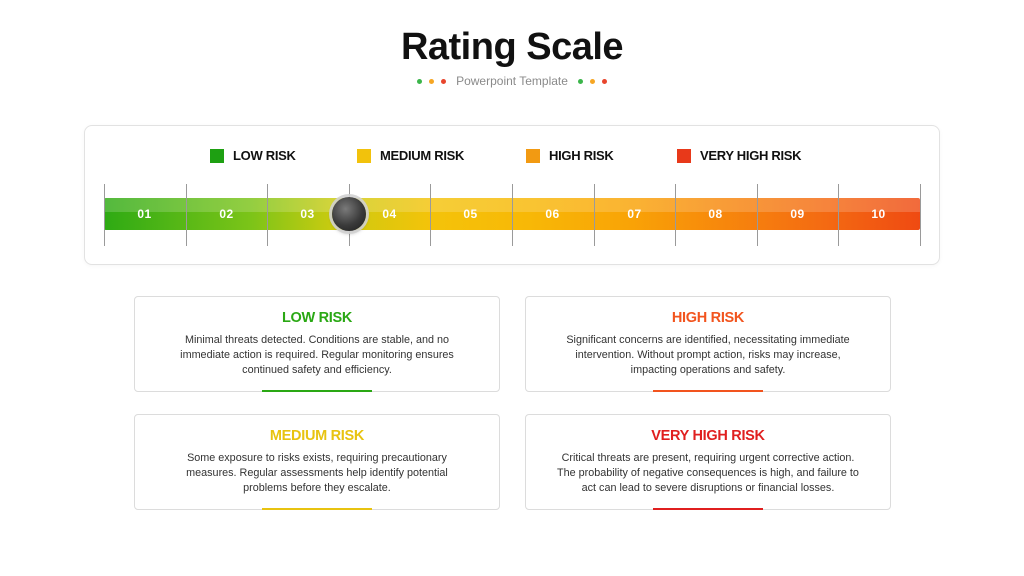  What do you see at coordinates (317, 436) in the screenshot?
I see `card-title: MEDIUM RISK` at bounding box center [317, 436].